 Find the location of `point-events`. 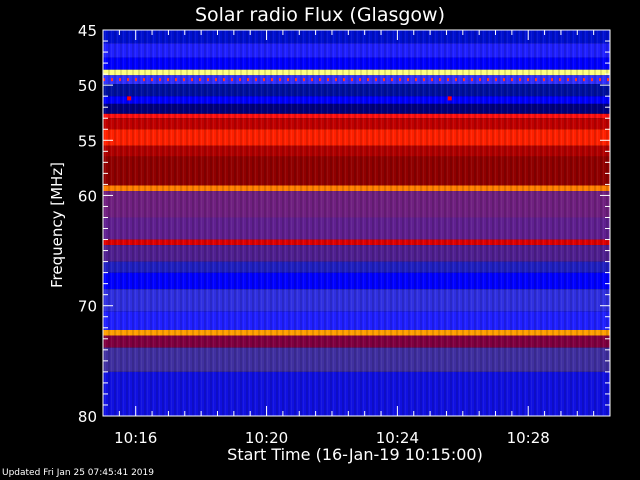

point-events is located at coordinates (289, 98).